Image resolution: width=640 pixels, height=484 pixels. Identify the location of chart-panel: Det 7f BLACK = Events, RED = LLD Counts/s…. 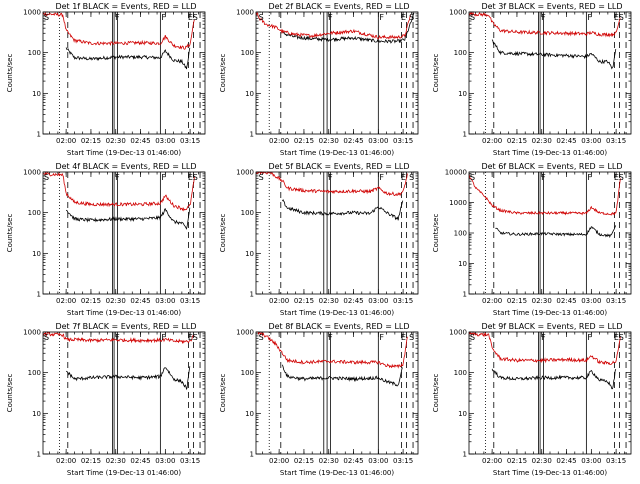
(106, 400).